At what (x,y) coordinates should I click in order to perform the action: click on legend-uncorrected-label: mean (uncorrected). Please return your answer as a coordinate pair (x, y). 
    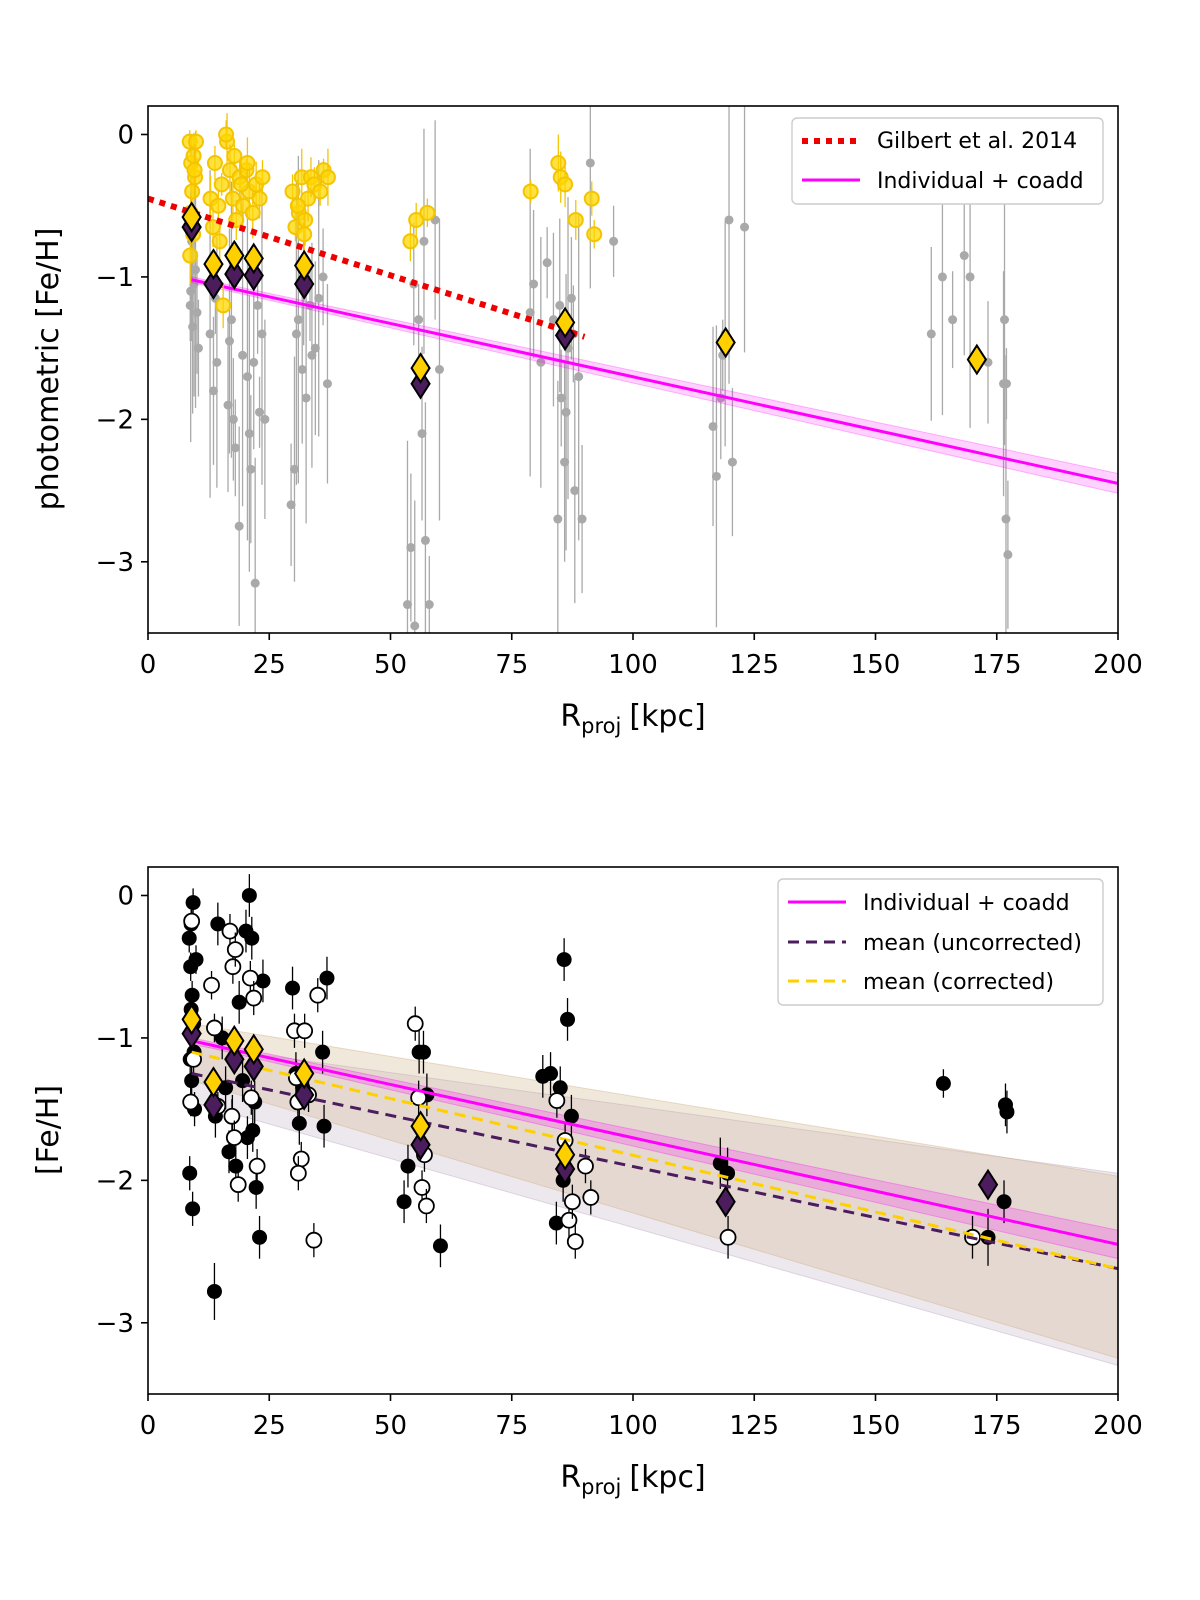
    Looking at the image, I should click on (972, 943).